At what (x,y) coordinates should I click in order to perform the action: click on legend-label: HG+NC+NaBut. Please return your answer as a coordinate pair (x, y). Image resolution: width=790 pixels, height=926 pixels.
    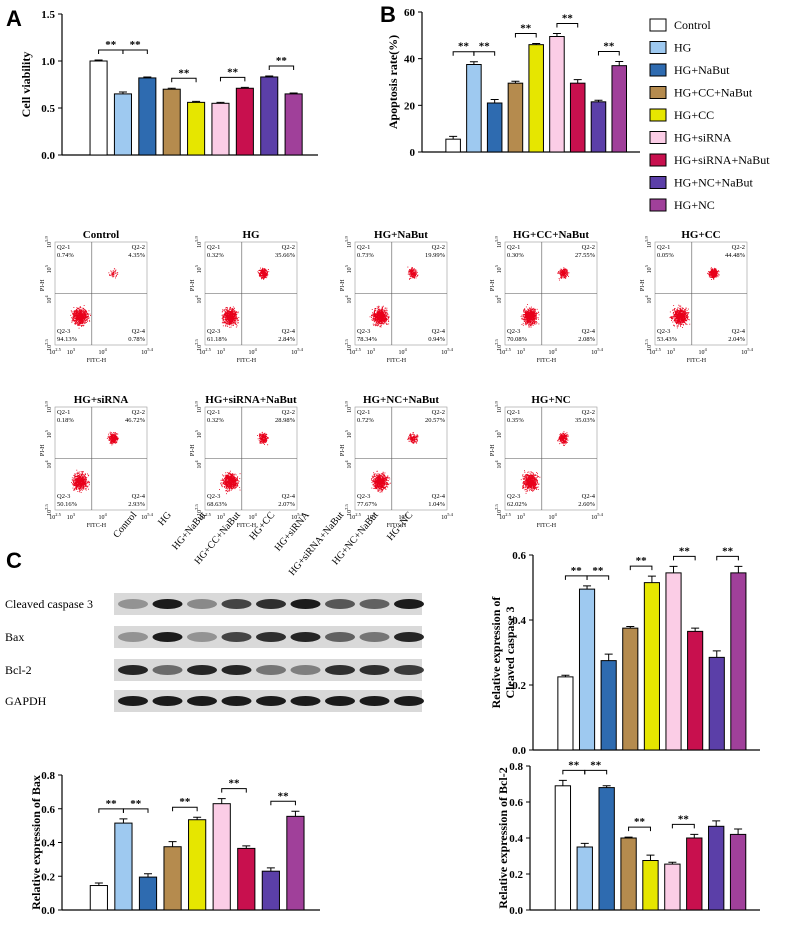
    Looking at the image, I should click on (714, 183).